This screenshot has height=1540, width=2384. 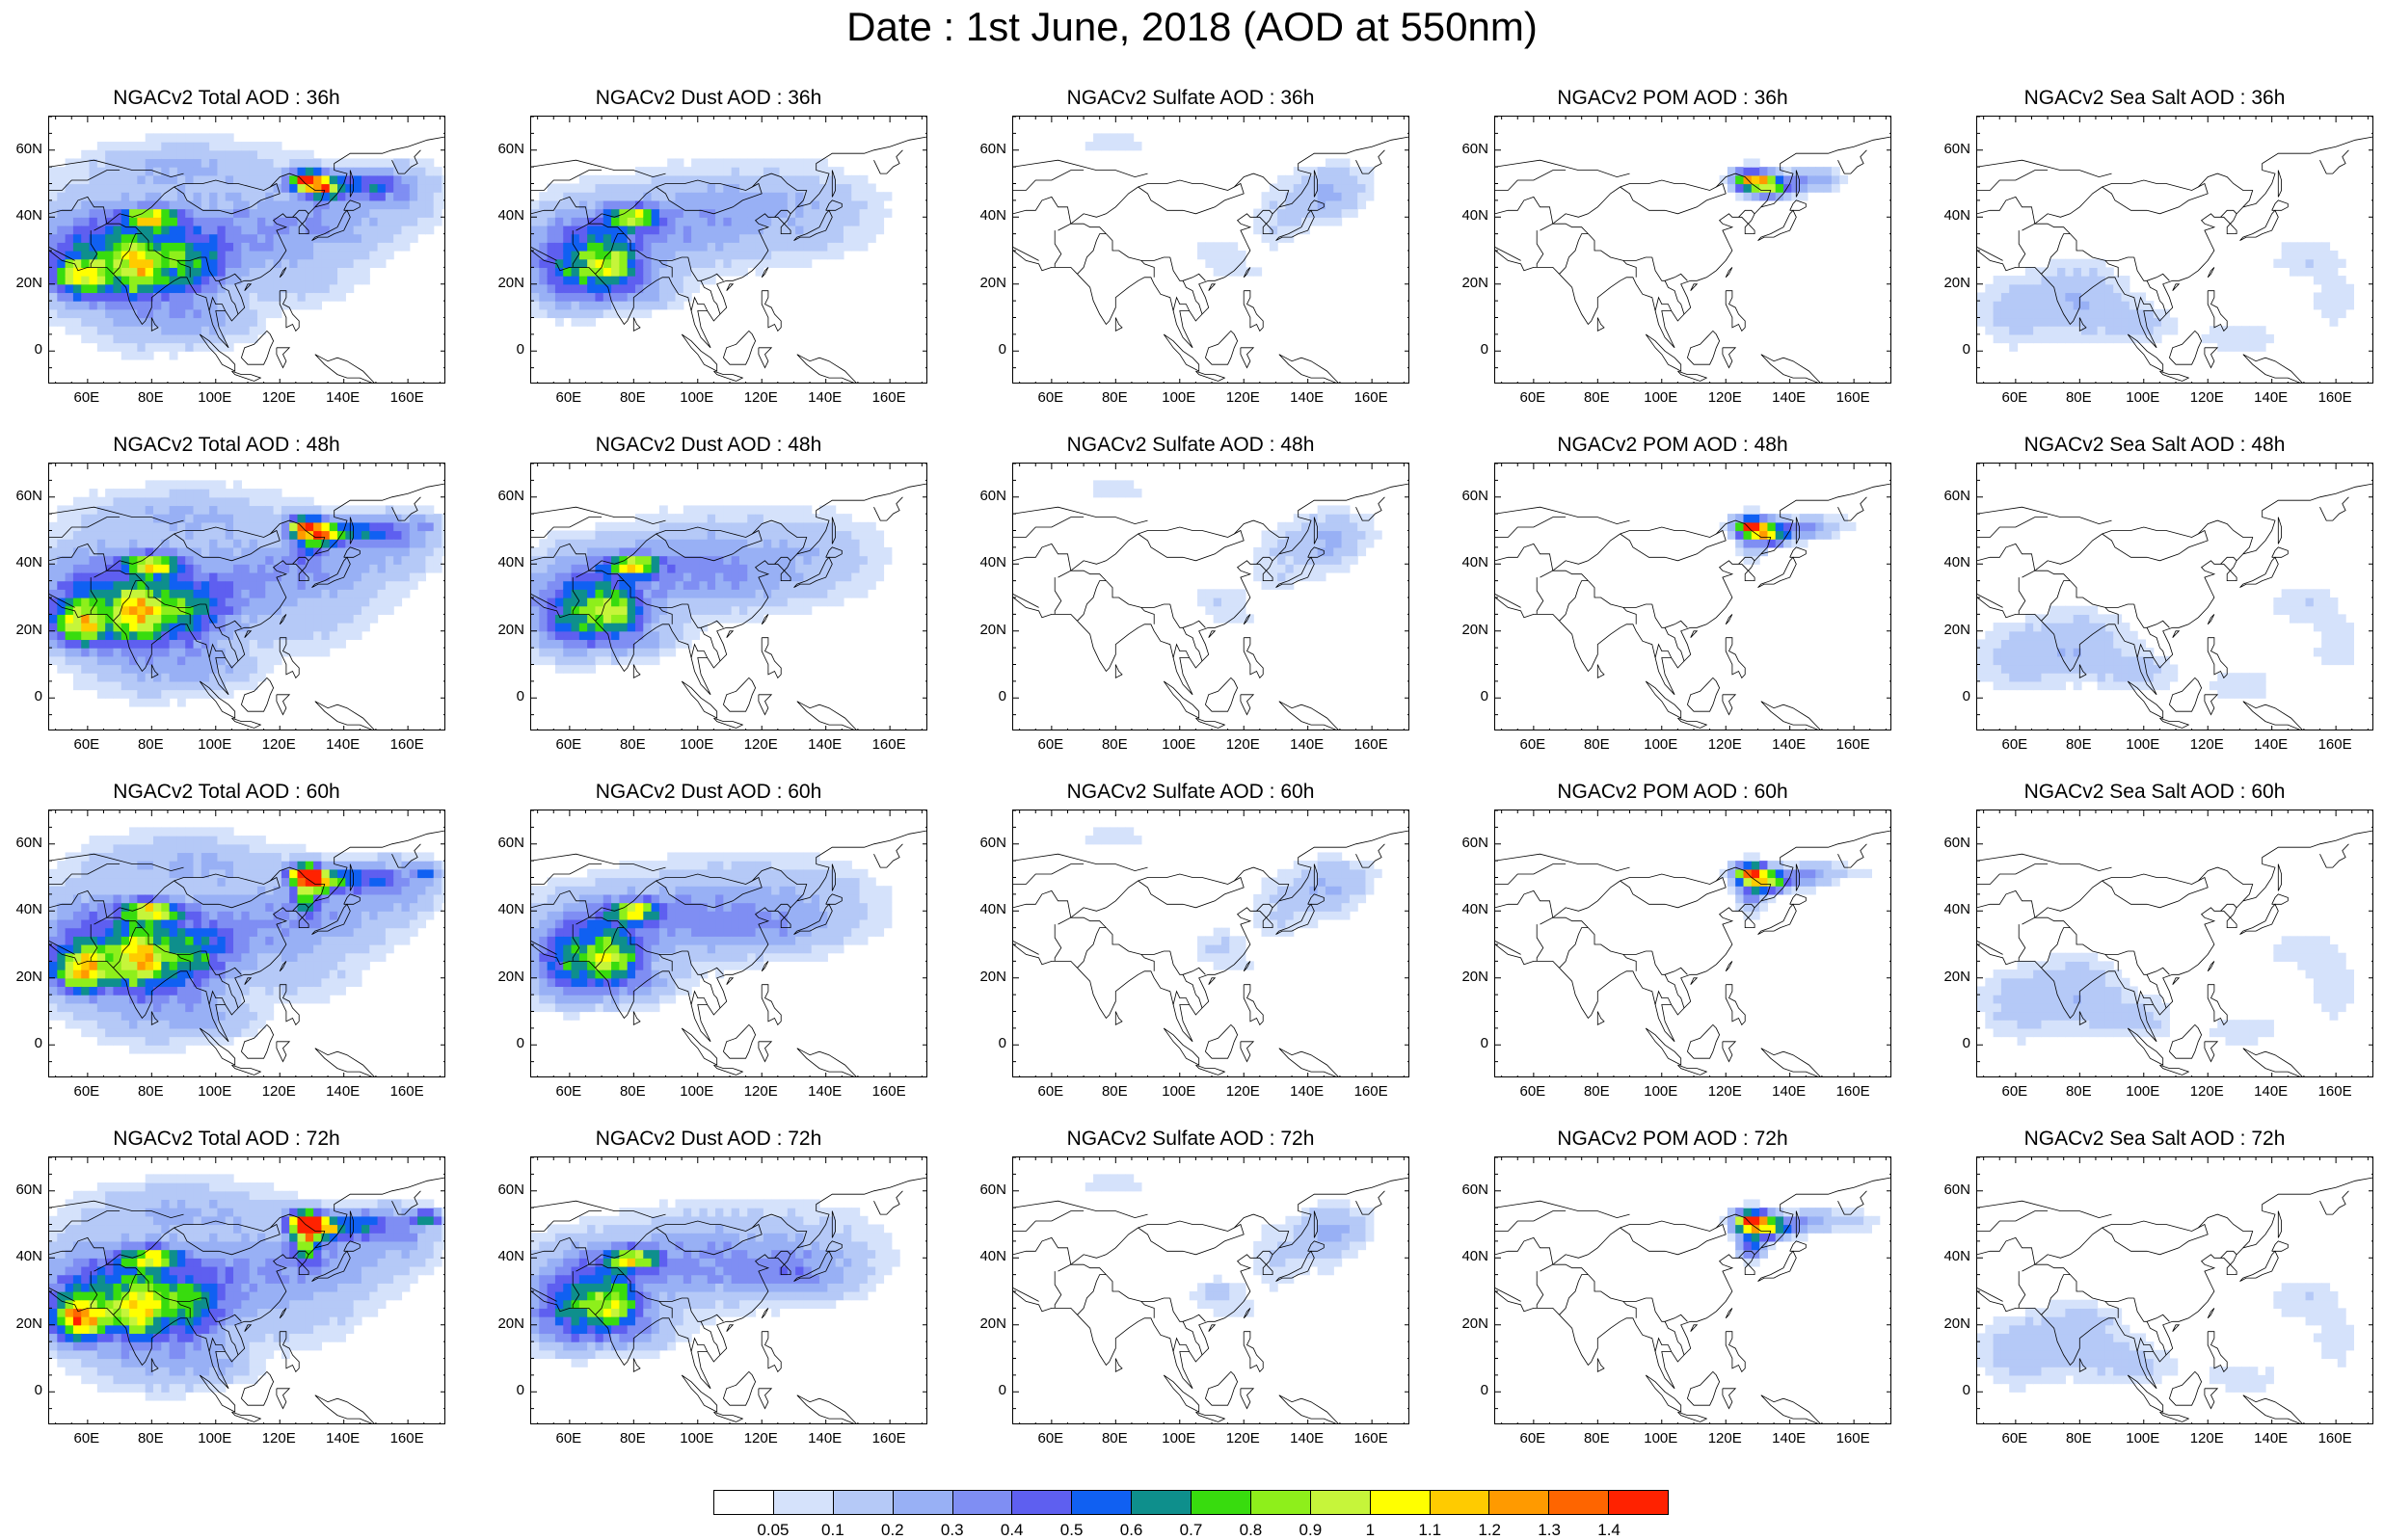 What do you see at coordinates (709, 99) in the screenshot?
I see `panel-title: NGACv2 Dust AOD : 36h` at bounding box center [709, 99].